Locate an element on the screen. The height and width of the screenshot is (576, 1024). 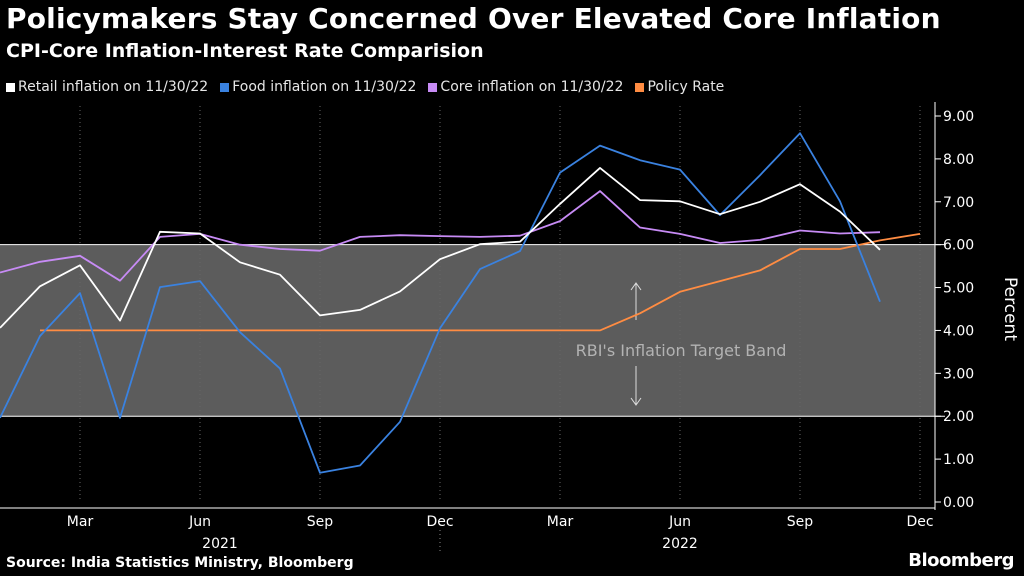
y-tick-label-1: 1.00 is located at coordinates (958, 460).